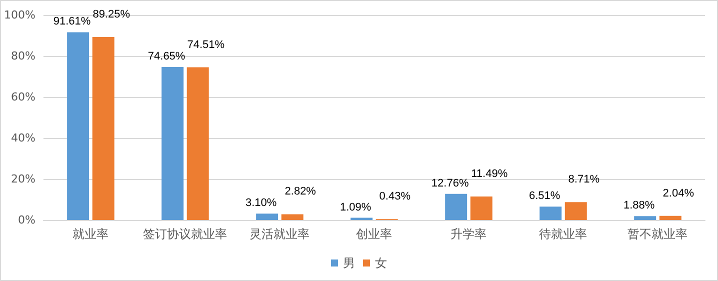 This screenshot has height=281, width=718. What do you see at coordinates (90, 234) in the screenshot?
I see `x-tick-label: 就业率` at bounding box center [90, 234].